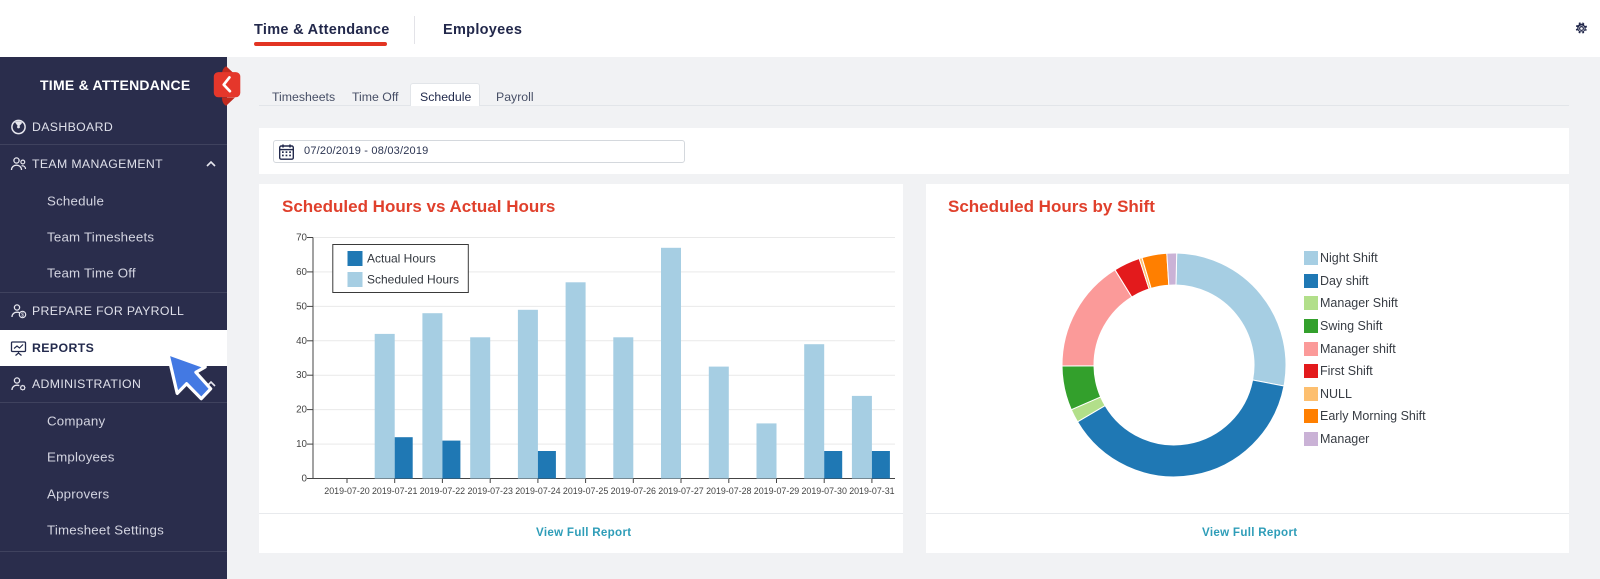 This screenshot has height=579, width=1600. Describe the element at coordinates (301, 272) in the screenshot. I see `svg-text: 60` at that location.